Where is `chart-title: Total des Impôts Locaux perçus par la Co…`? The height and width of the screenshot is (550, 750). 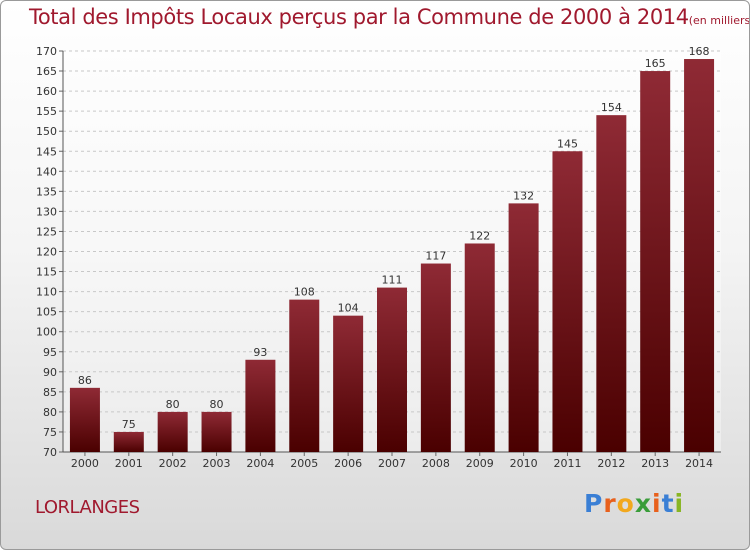 chart-title: Total des Impôts Locaux perçus par la Co… is located at coordinates (389, 17).